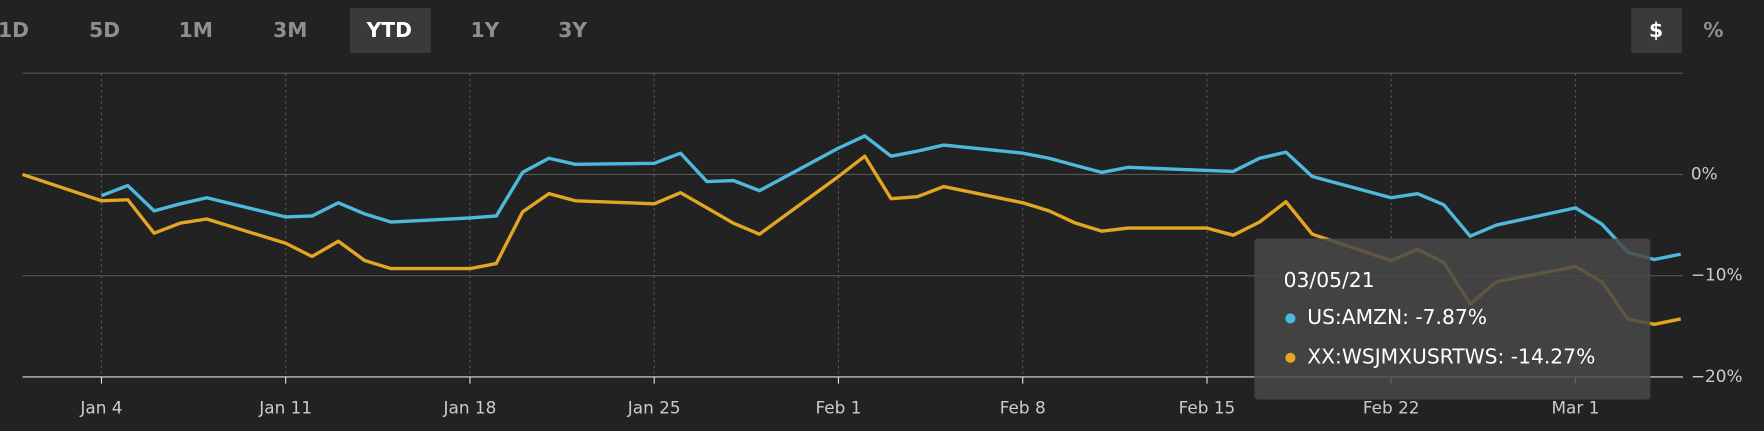  Describe the element at coordinates (1576, 407) in the screenshot. I see `x-tick-label: Mar 1` at that location.